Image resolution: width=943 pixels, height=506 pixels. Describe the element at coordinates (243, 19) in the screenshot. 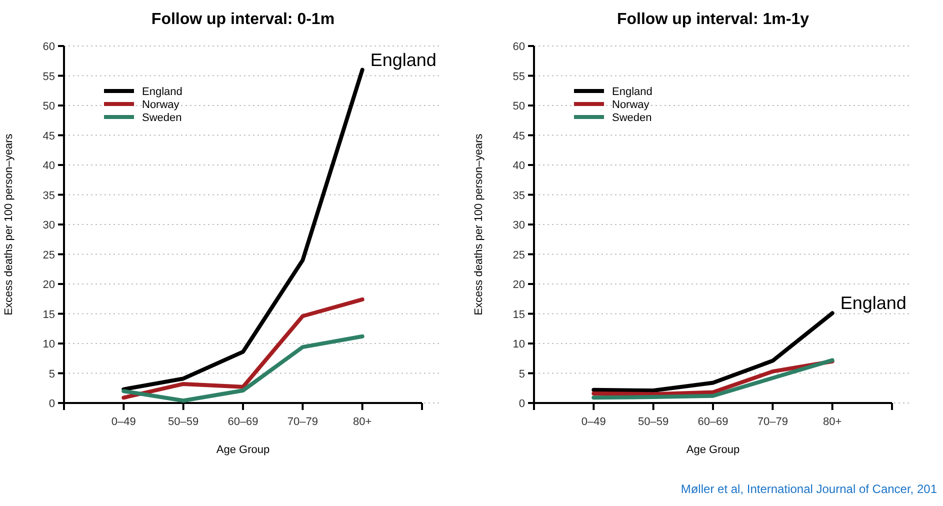

I see `chart-title: Follow up interval: 0-1m` at that location.